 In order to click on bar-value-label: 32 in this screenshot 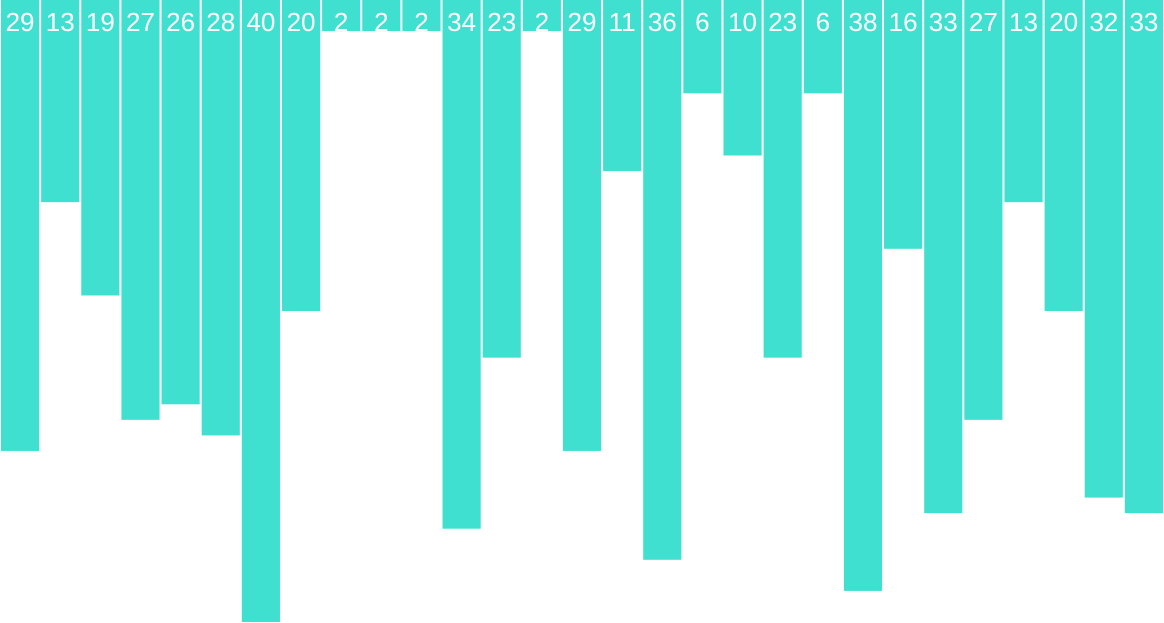, I will do `click(1103, 22)`.